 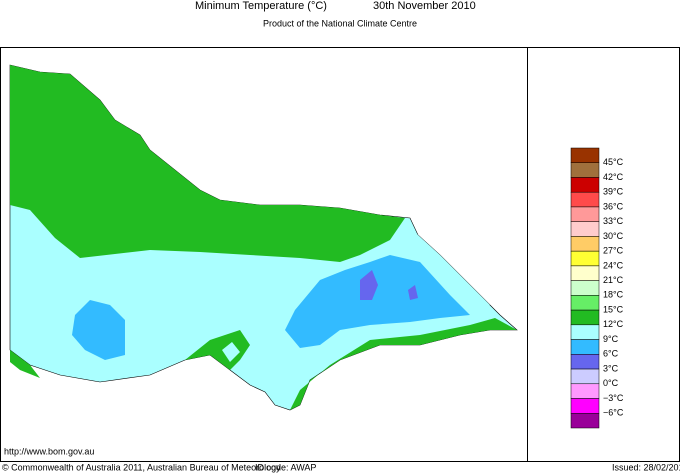 I want to click on region-9-12-west, so click(x=98, y=330).